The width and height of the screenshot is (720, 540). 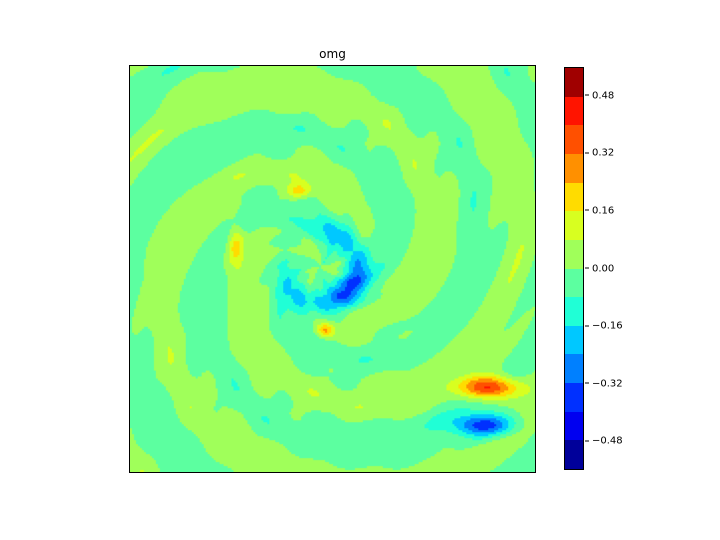 I want to click on colorbar-tick-label: −0.32, so click(x=604, y=383).